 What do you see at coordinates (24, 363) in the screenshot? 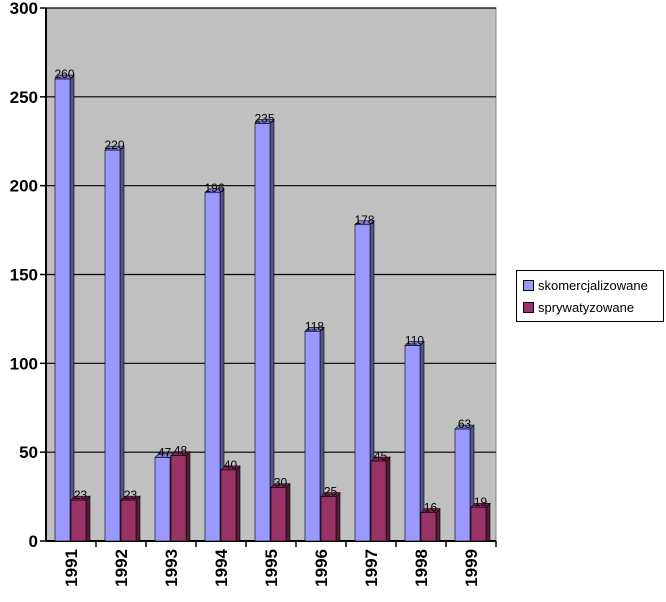
I see `y-tick-label: 100` at bounding box center [24, 363].